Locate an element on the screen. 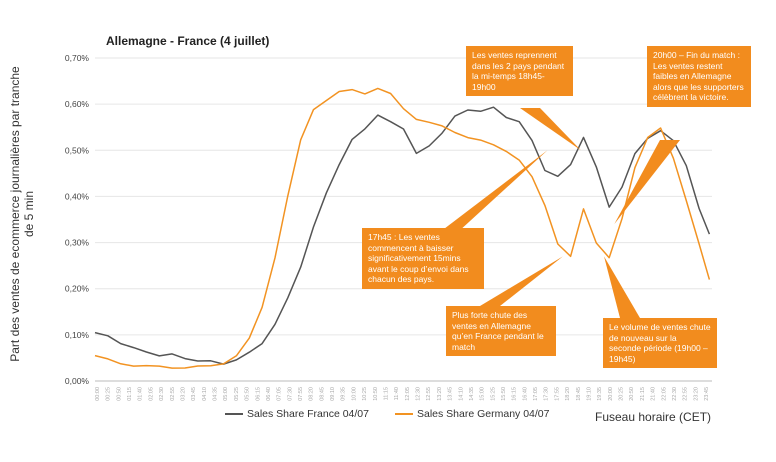  y-tick-label: 0,30% is located at coordinates (77, 243).